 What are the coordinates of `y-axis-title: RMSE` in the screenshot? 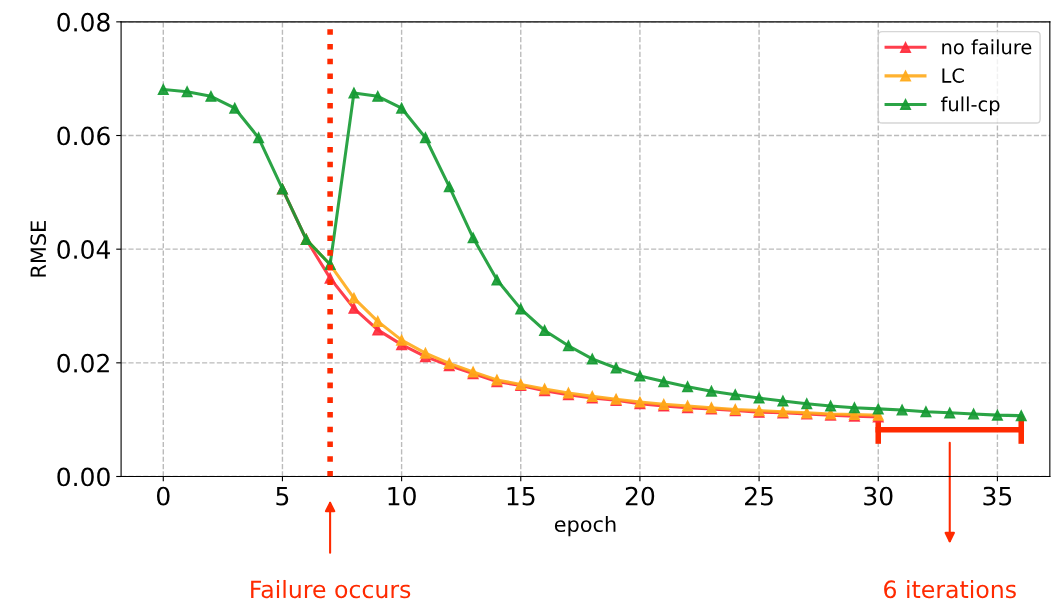 It's located at (38, 249).